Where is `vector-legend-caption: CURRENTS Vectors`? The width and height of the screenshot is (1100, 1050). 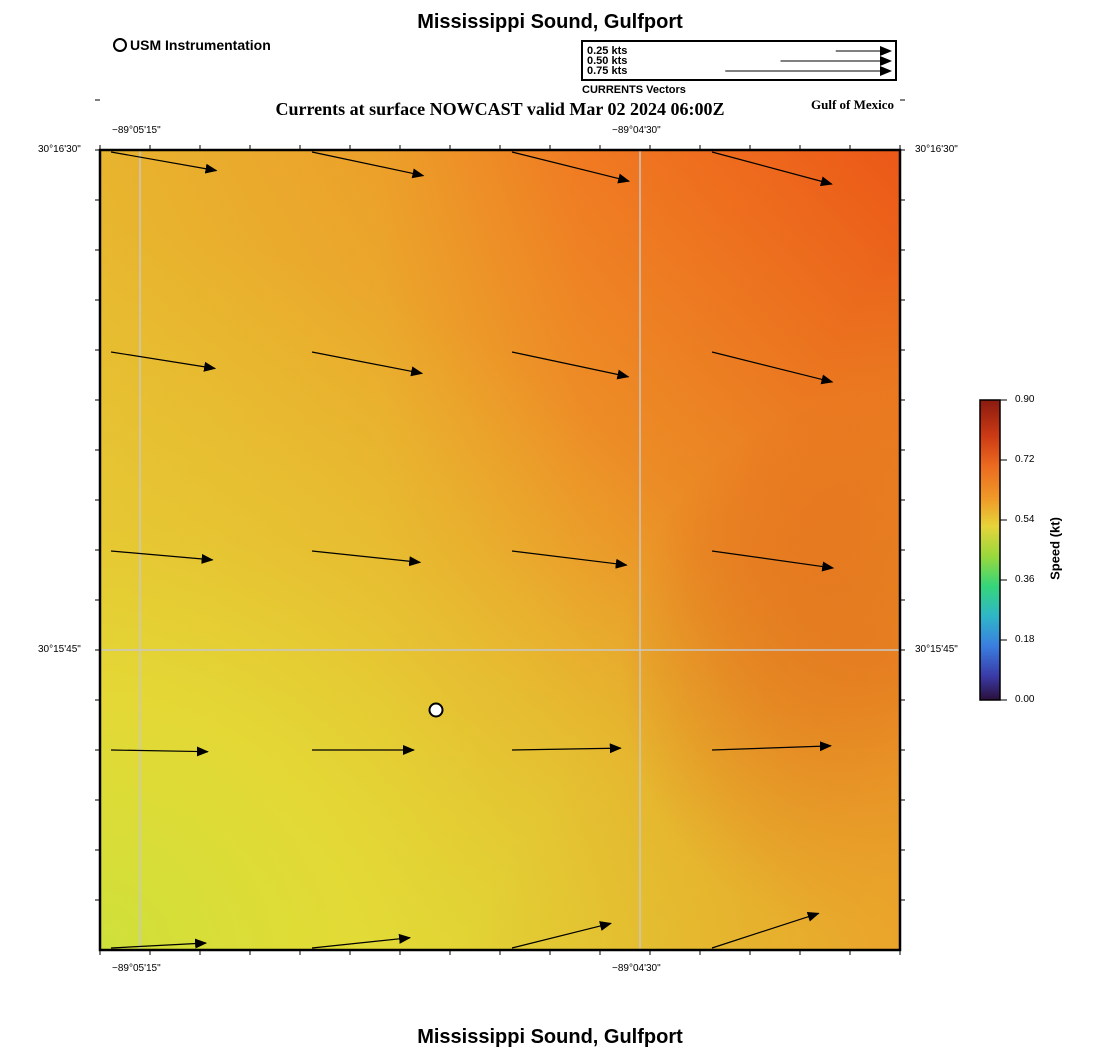
vector-legend-caption: CURRENTS Vectors is located at coordinates (634, 90).